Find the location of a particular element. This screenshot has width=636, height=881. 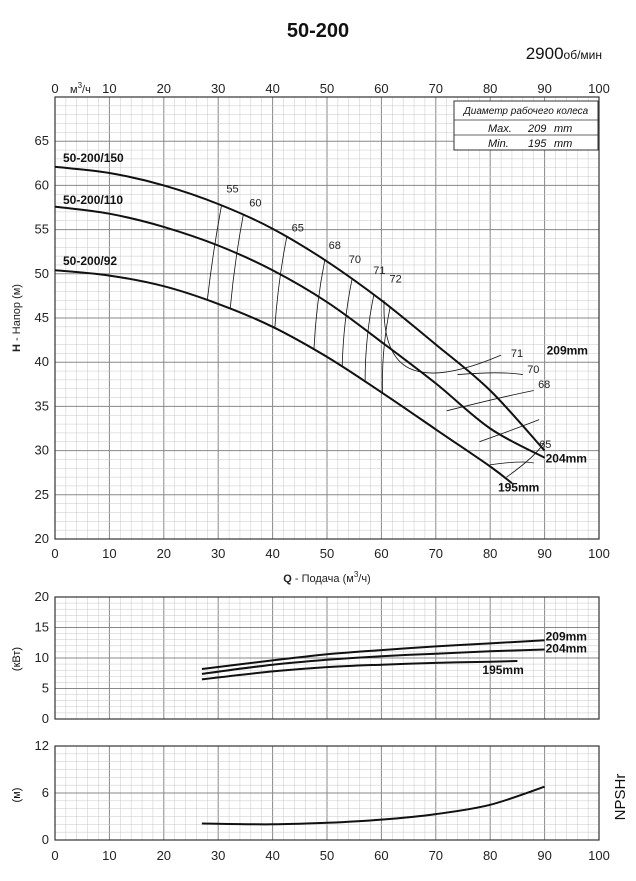

speed-unit: об/мин is located at coordinates (582, 55).